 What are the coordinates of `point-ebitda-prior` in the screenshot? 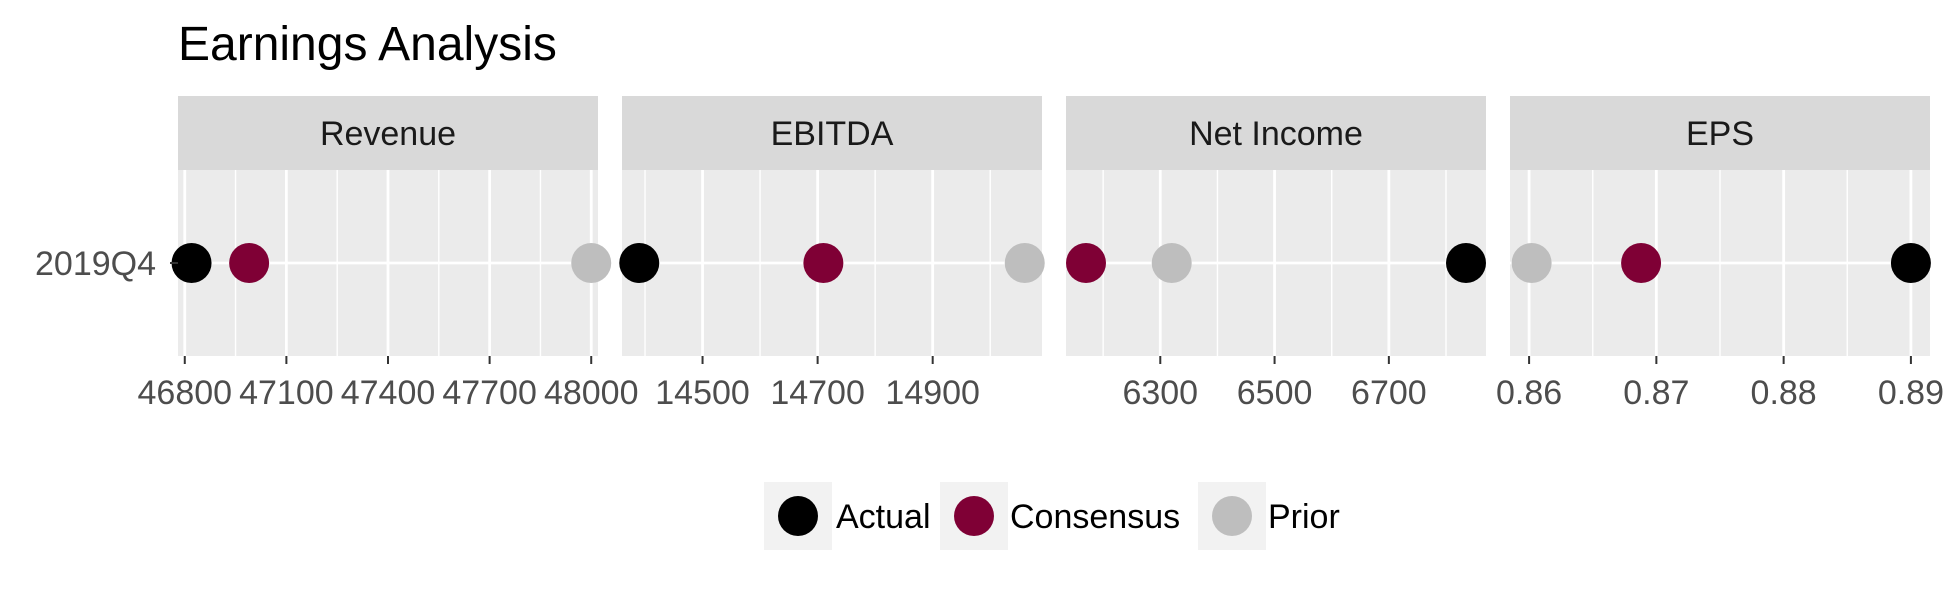 It's located at (1024, 263).